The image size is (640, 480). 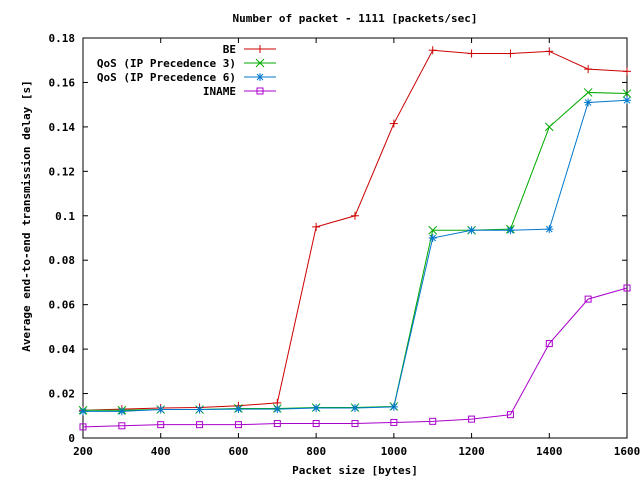 What do you see at coordinates (627, 451) in the screenshot?
I see `x-tick-label: 1600` at bounding box center [627, 451].